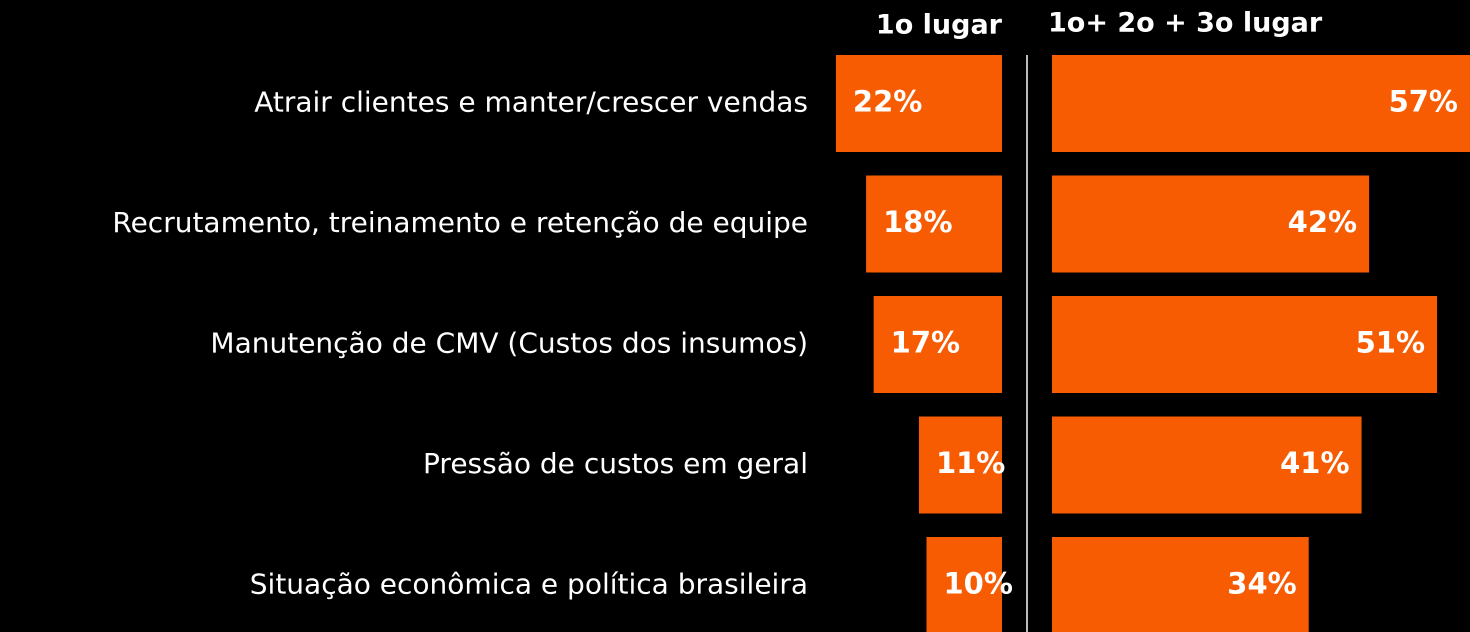 The height and width of the screenshot is (632, 1470). What do you see at coordinates (1261, 584) in the screenshot?
I see `value-label: 34%` at bounding box center [1261, 584].